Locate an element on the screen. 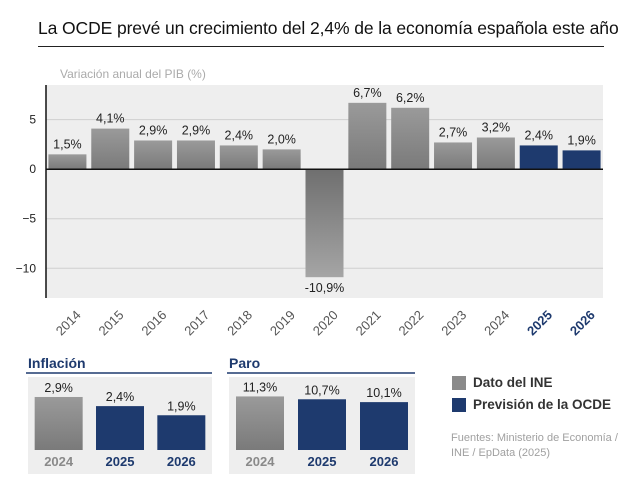  data-label-2018: 2,4% is located at coordinates (239, 135).